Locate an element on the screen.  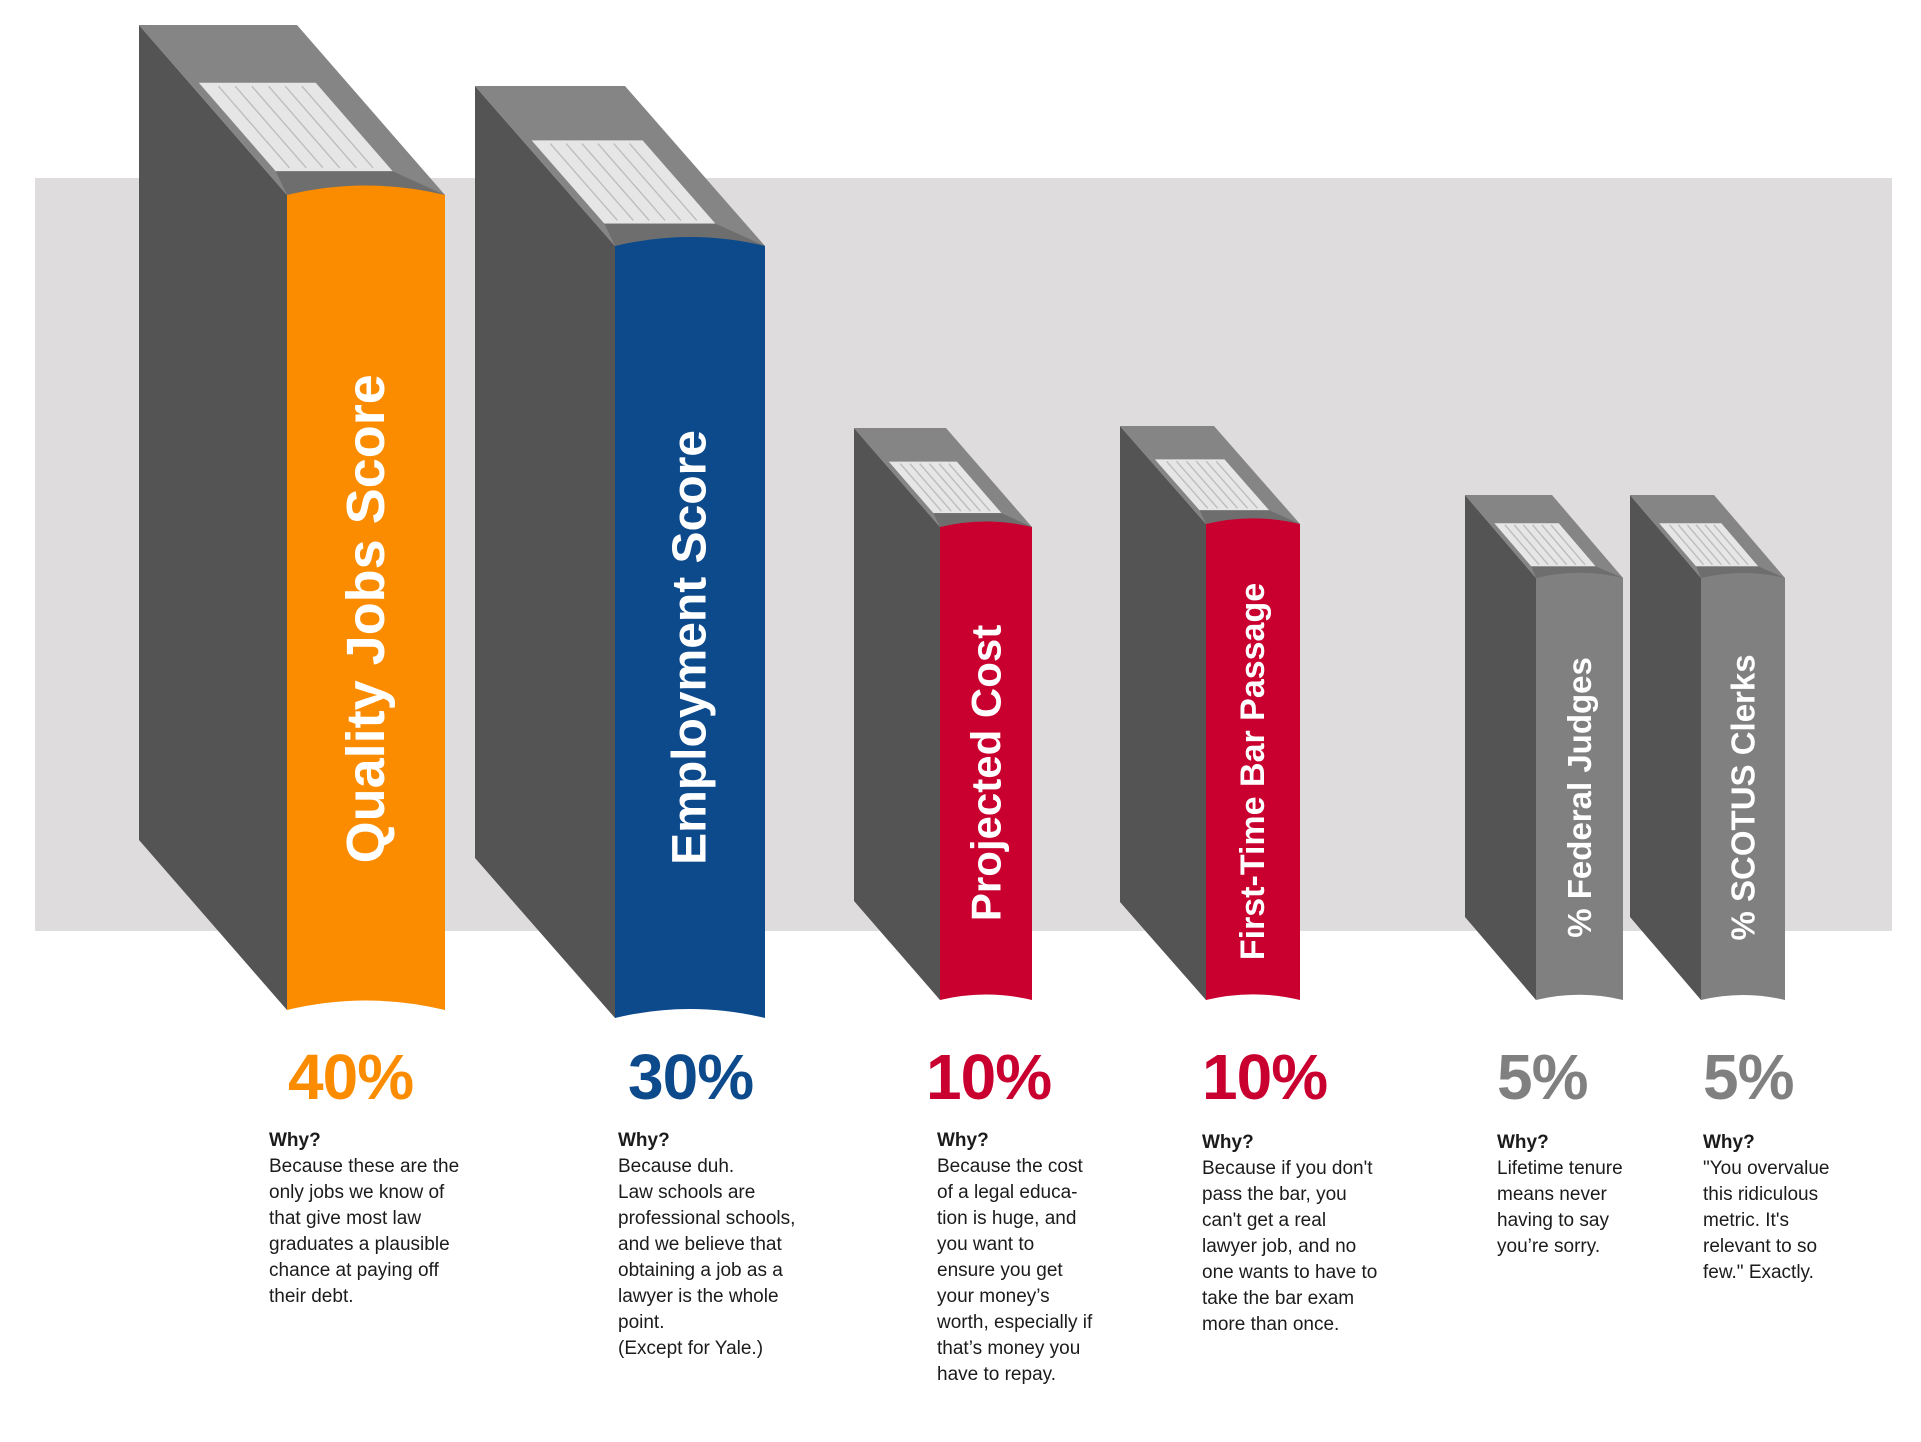
book-5: % Federal Judges is located at coordinates (1544, 747).